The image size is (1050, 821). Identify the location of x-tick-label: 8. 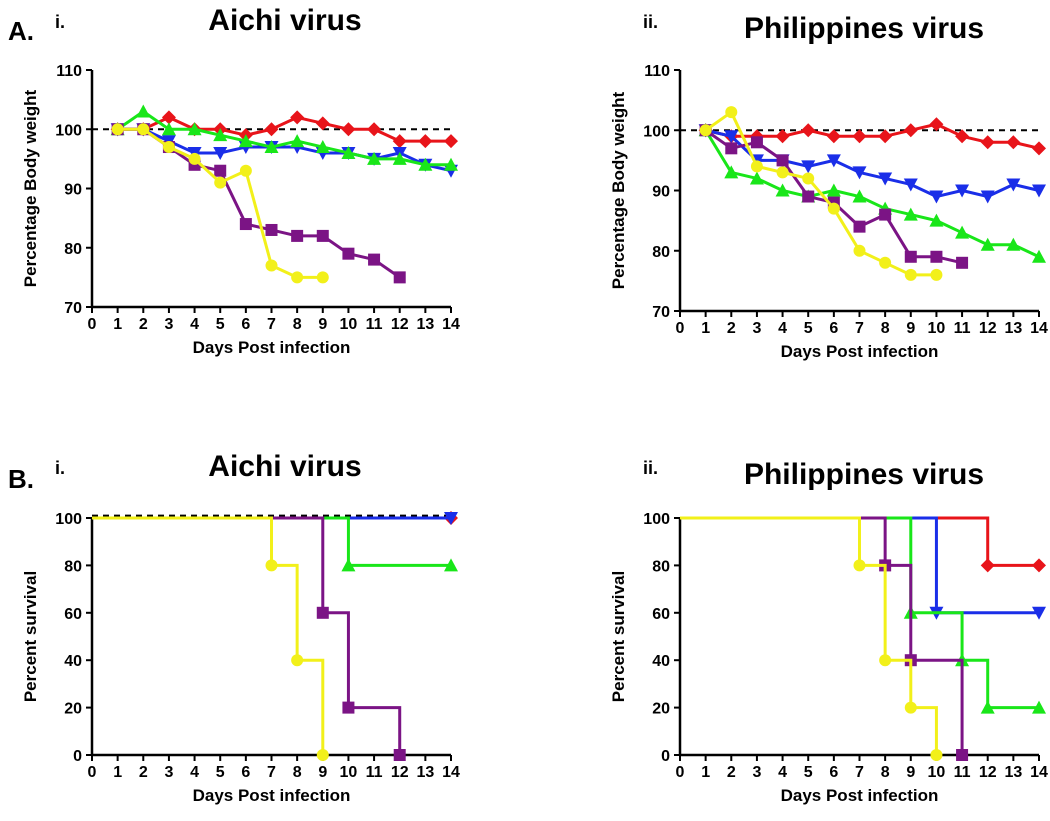
(885, 328).